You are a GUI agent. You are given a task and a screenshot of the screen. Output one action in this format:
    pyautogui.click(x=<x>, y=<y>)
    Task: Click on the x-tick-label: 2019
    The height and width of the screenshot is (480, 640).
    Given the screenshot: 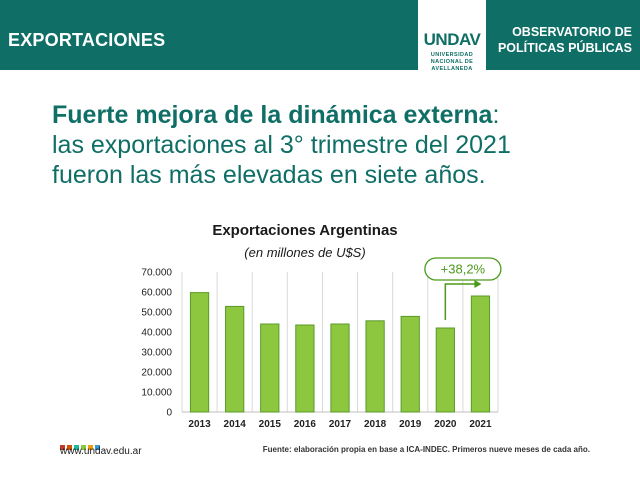 What is the action you would take?
    pyautogui.click(x=410, y=424)
    